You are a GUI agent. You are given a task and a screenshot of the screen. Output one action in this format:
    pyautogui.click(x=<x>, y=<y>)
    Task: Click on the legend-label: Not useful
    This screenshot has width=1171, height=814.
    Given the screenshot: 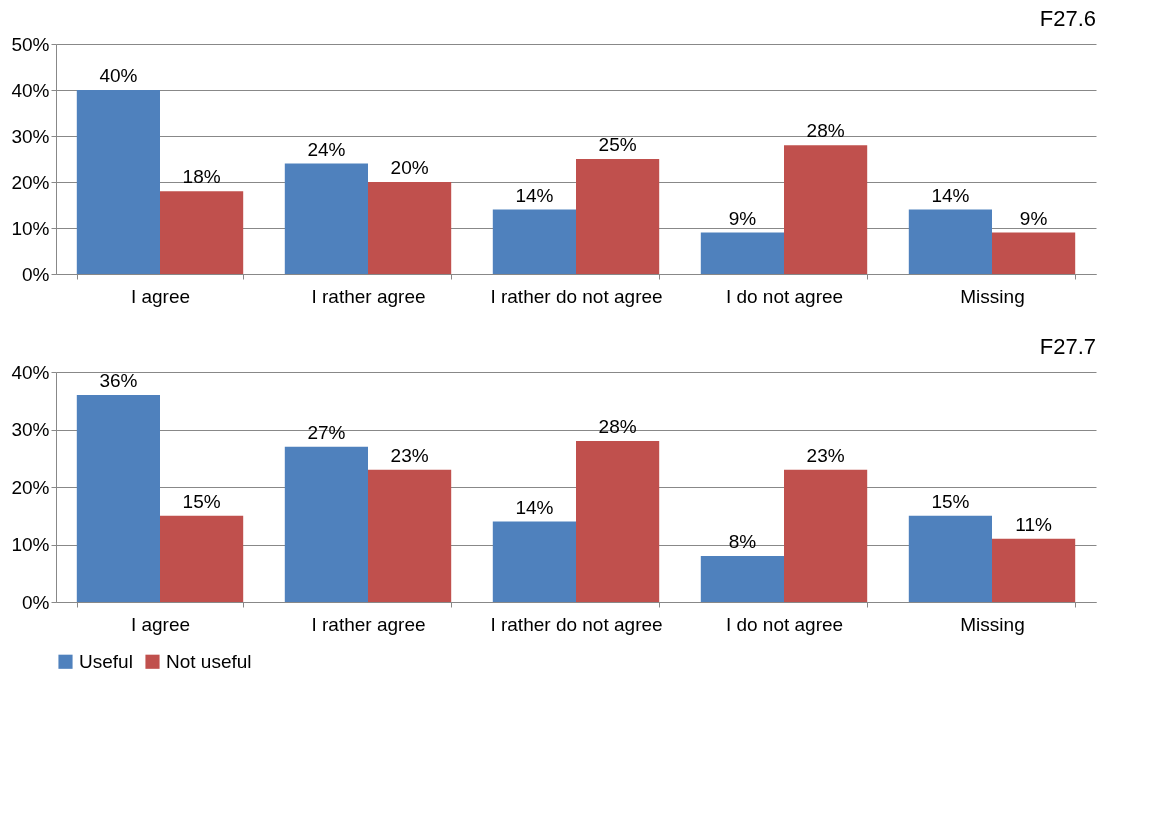 What is the action you would take?
    pyautogui.click(x=209, y=661)
    